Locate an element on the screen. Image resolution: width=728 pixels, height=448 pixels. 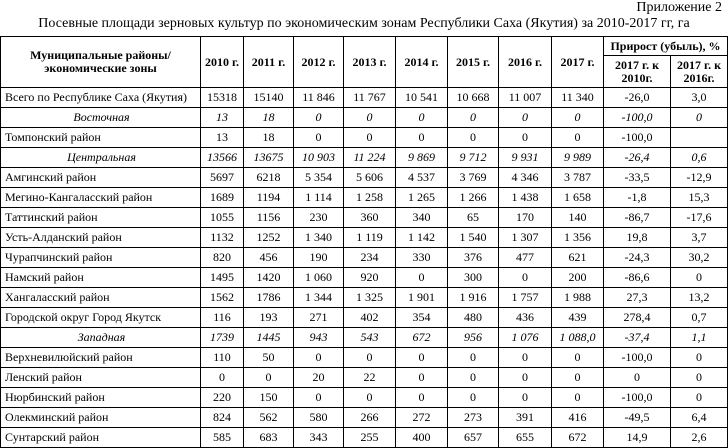
table-cell: 3,0 is located at coordinates (698, 97).